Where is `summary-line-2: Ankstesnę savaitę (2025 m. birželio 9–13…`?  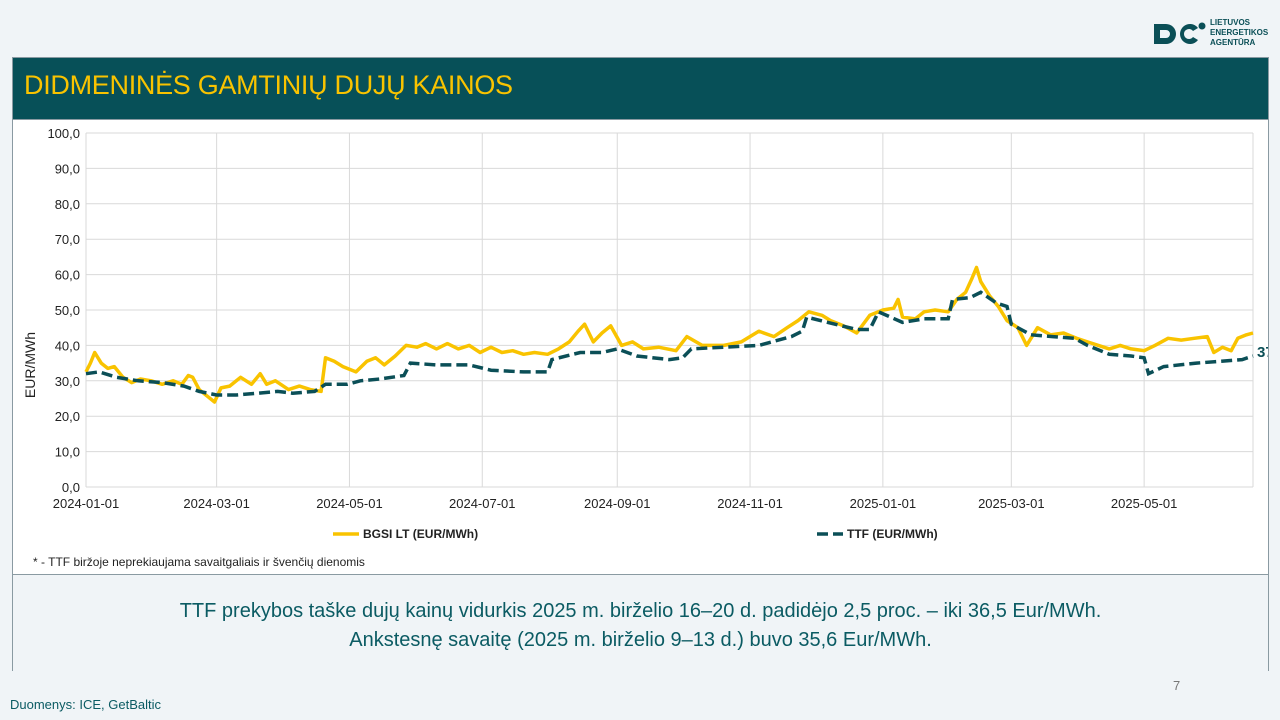
summary-line-2: Ankstesnę savaitę (2025 m. birželio 9–13… is located at coordinates (640, 640).